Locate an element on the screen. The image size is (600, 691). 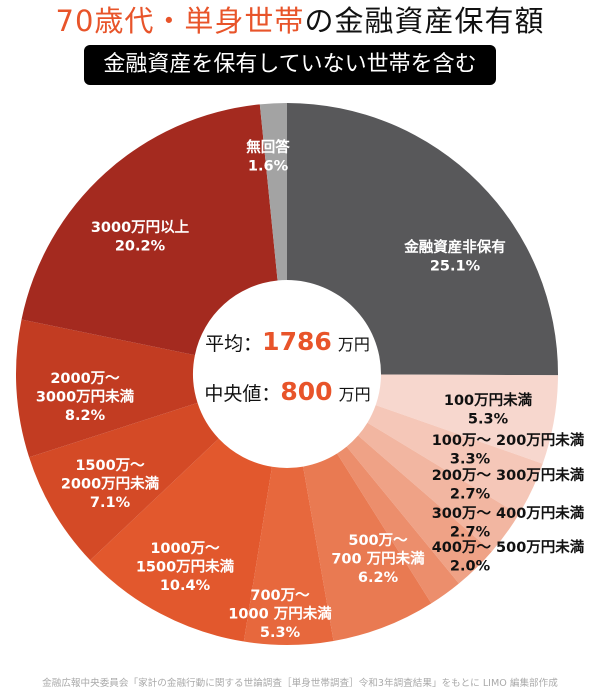
slice-label-4: 300万〜 400万円未満 2.7% is located at coordinates (508, 522).